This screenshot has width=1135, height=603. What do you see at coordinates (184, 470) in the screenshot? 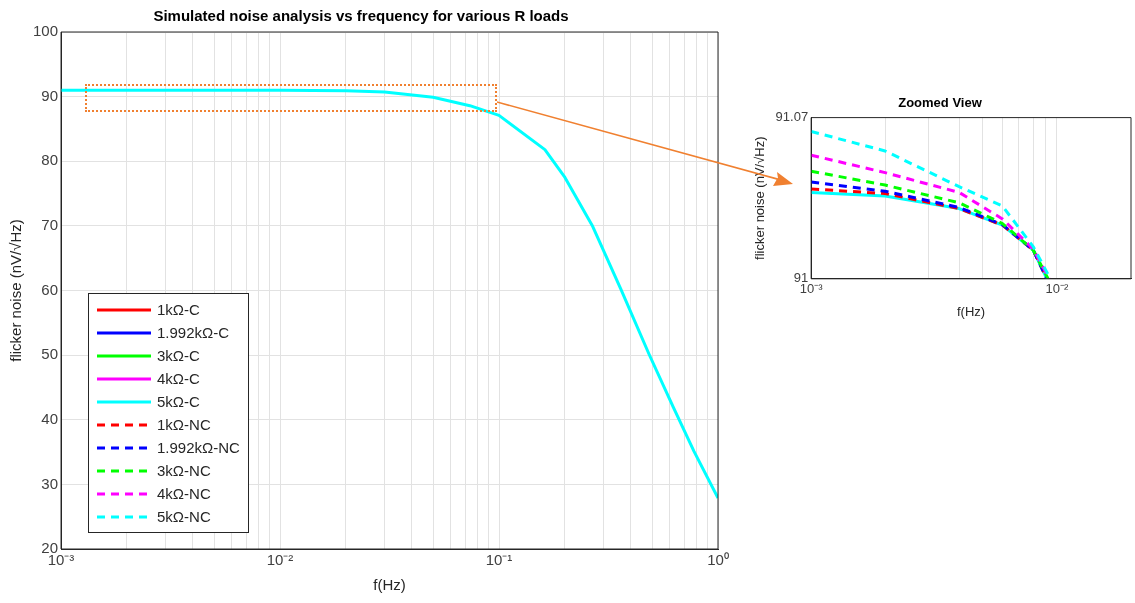
I see `legend-label: 3kΩ-NC` at bounding box center [184, 470].